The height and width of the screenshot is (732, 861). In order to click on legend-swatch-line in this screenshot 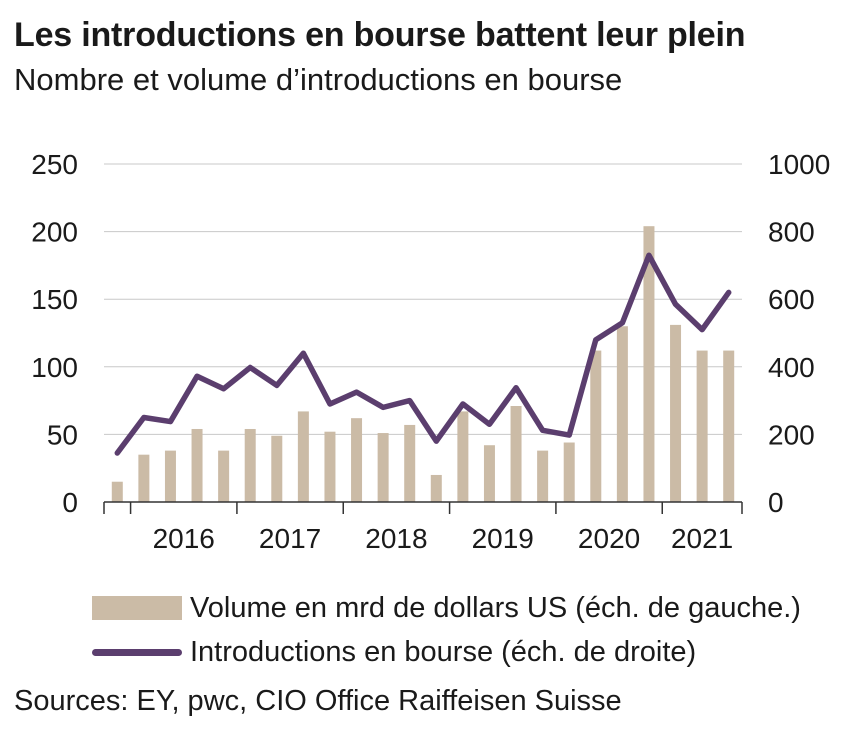, I will do `click(137, 652)`.